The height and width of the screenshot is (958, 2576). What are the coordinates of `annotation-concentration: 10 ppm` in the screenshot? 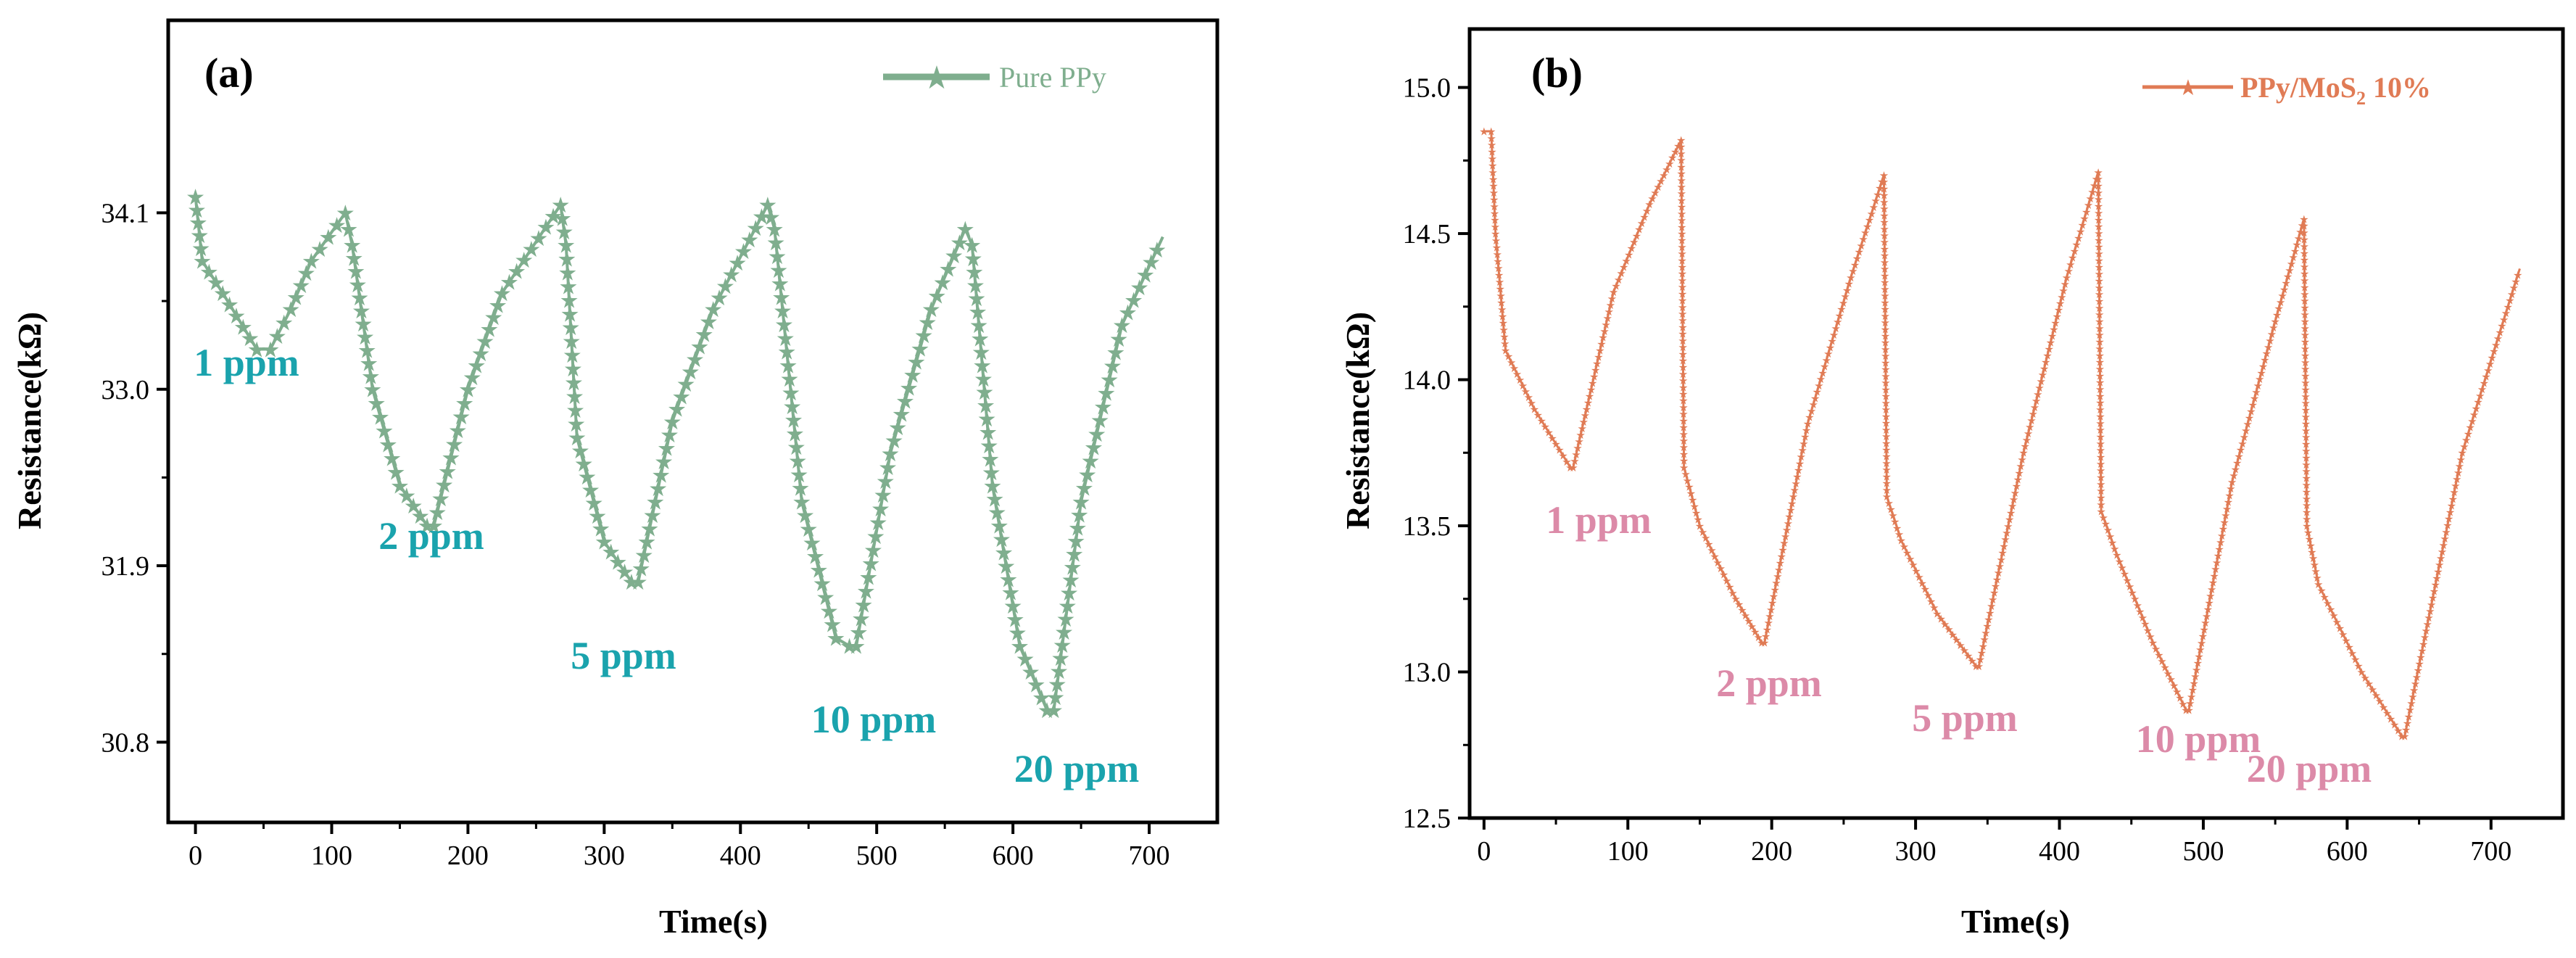 It's located at (2199, 739).